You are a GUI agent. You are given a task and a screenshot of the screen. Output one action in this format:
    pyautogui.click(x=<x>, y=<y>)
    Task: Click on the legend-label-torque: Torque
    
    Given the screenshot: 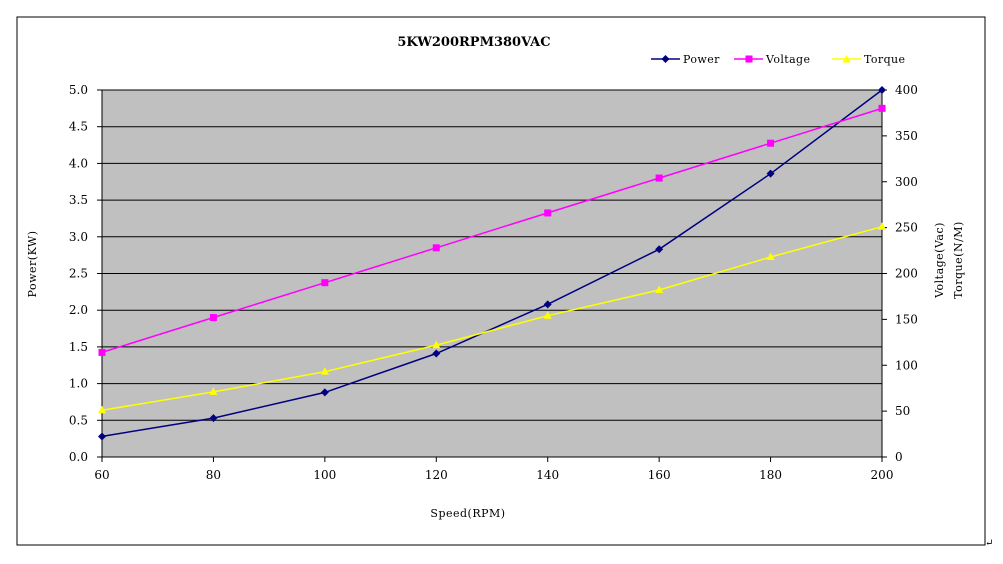 What is the action you would take?
    pyautogui.click(x=884, y=59)
    